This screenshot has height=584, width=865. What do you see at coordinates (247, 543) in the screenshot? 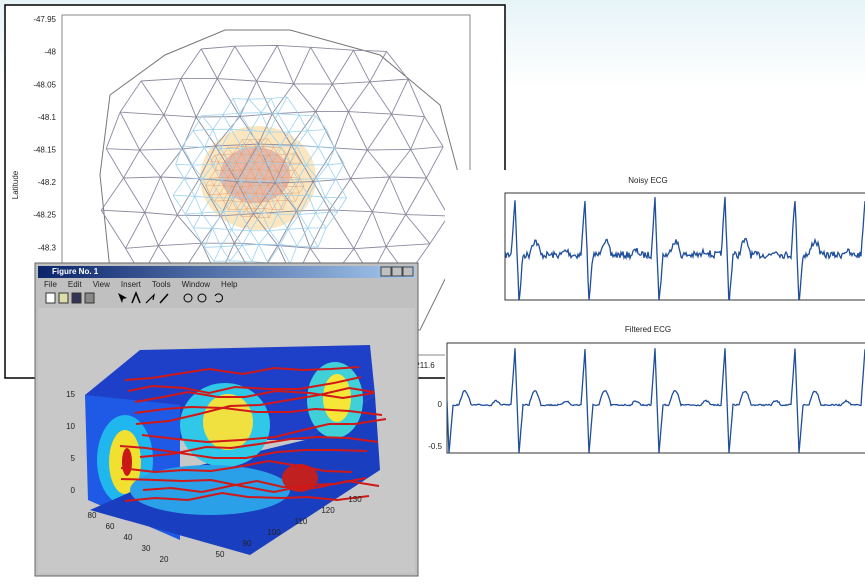
I see `x-tick-label: 90` at bounding box center [247, 543].